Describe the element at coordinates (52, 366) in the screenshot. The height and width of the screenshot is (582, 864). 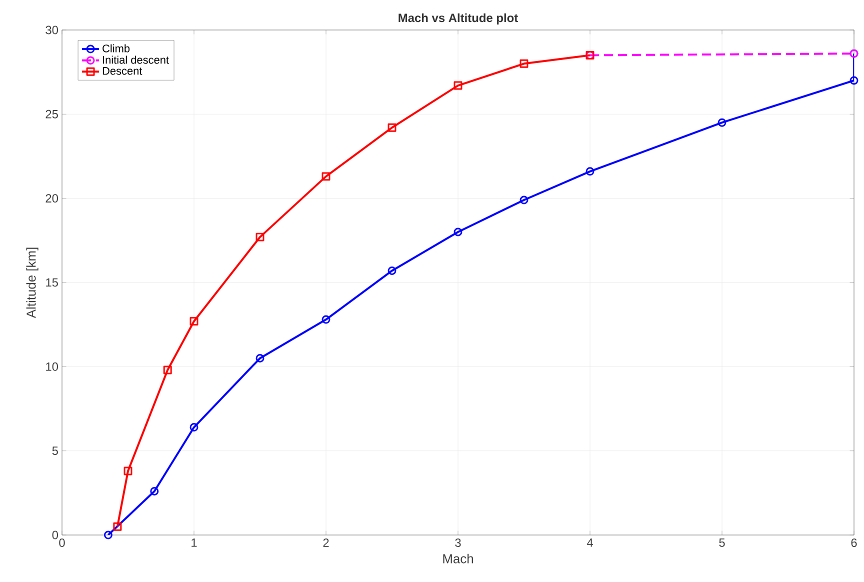
I see `y-tick-label: 10` at that location.